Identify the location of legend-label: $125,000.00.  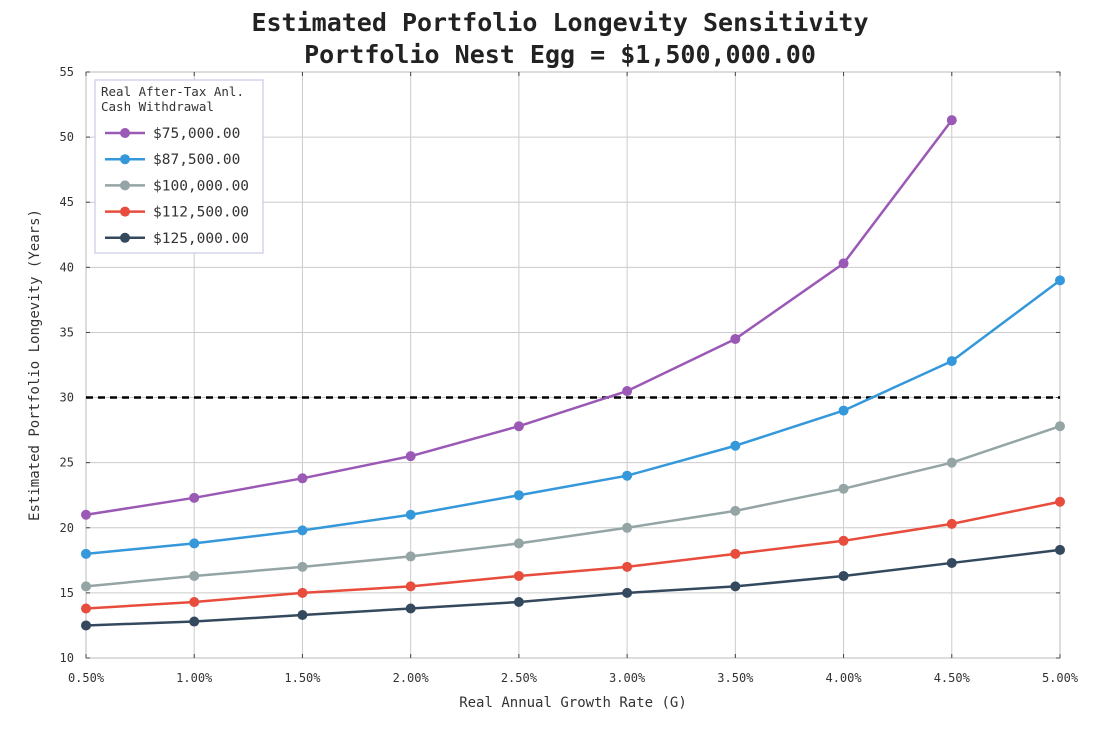
(201, 239).